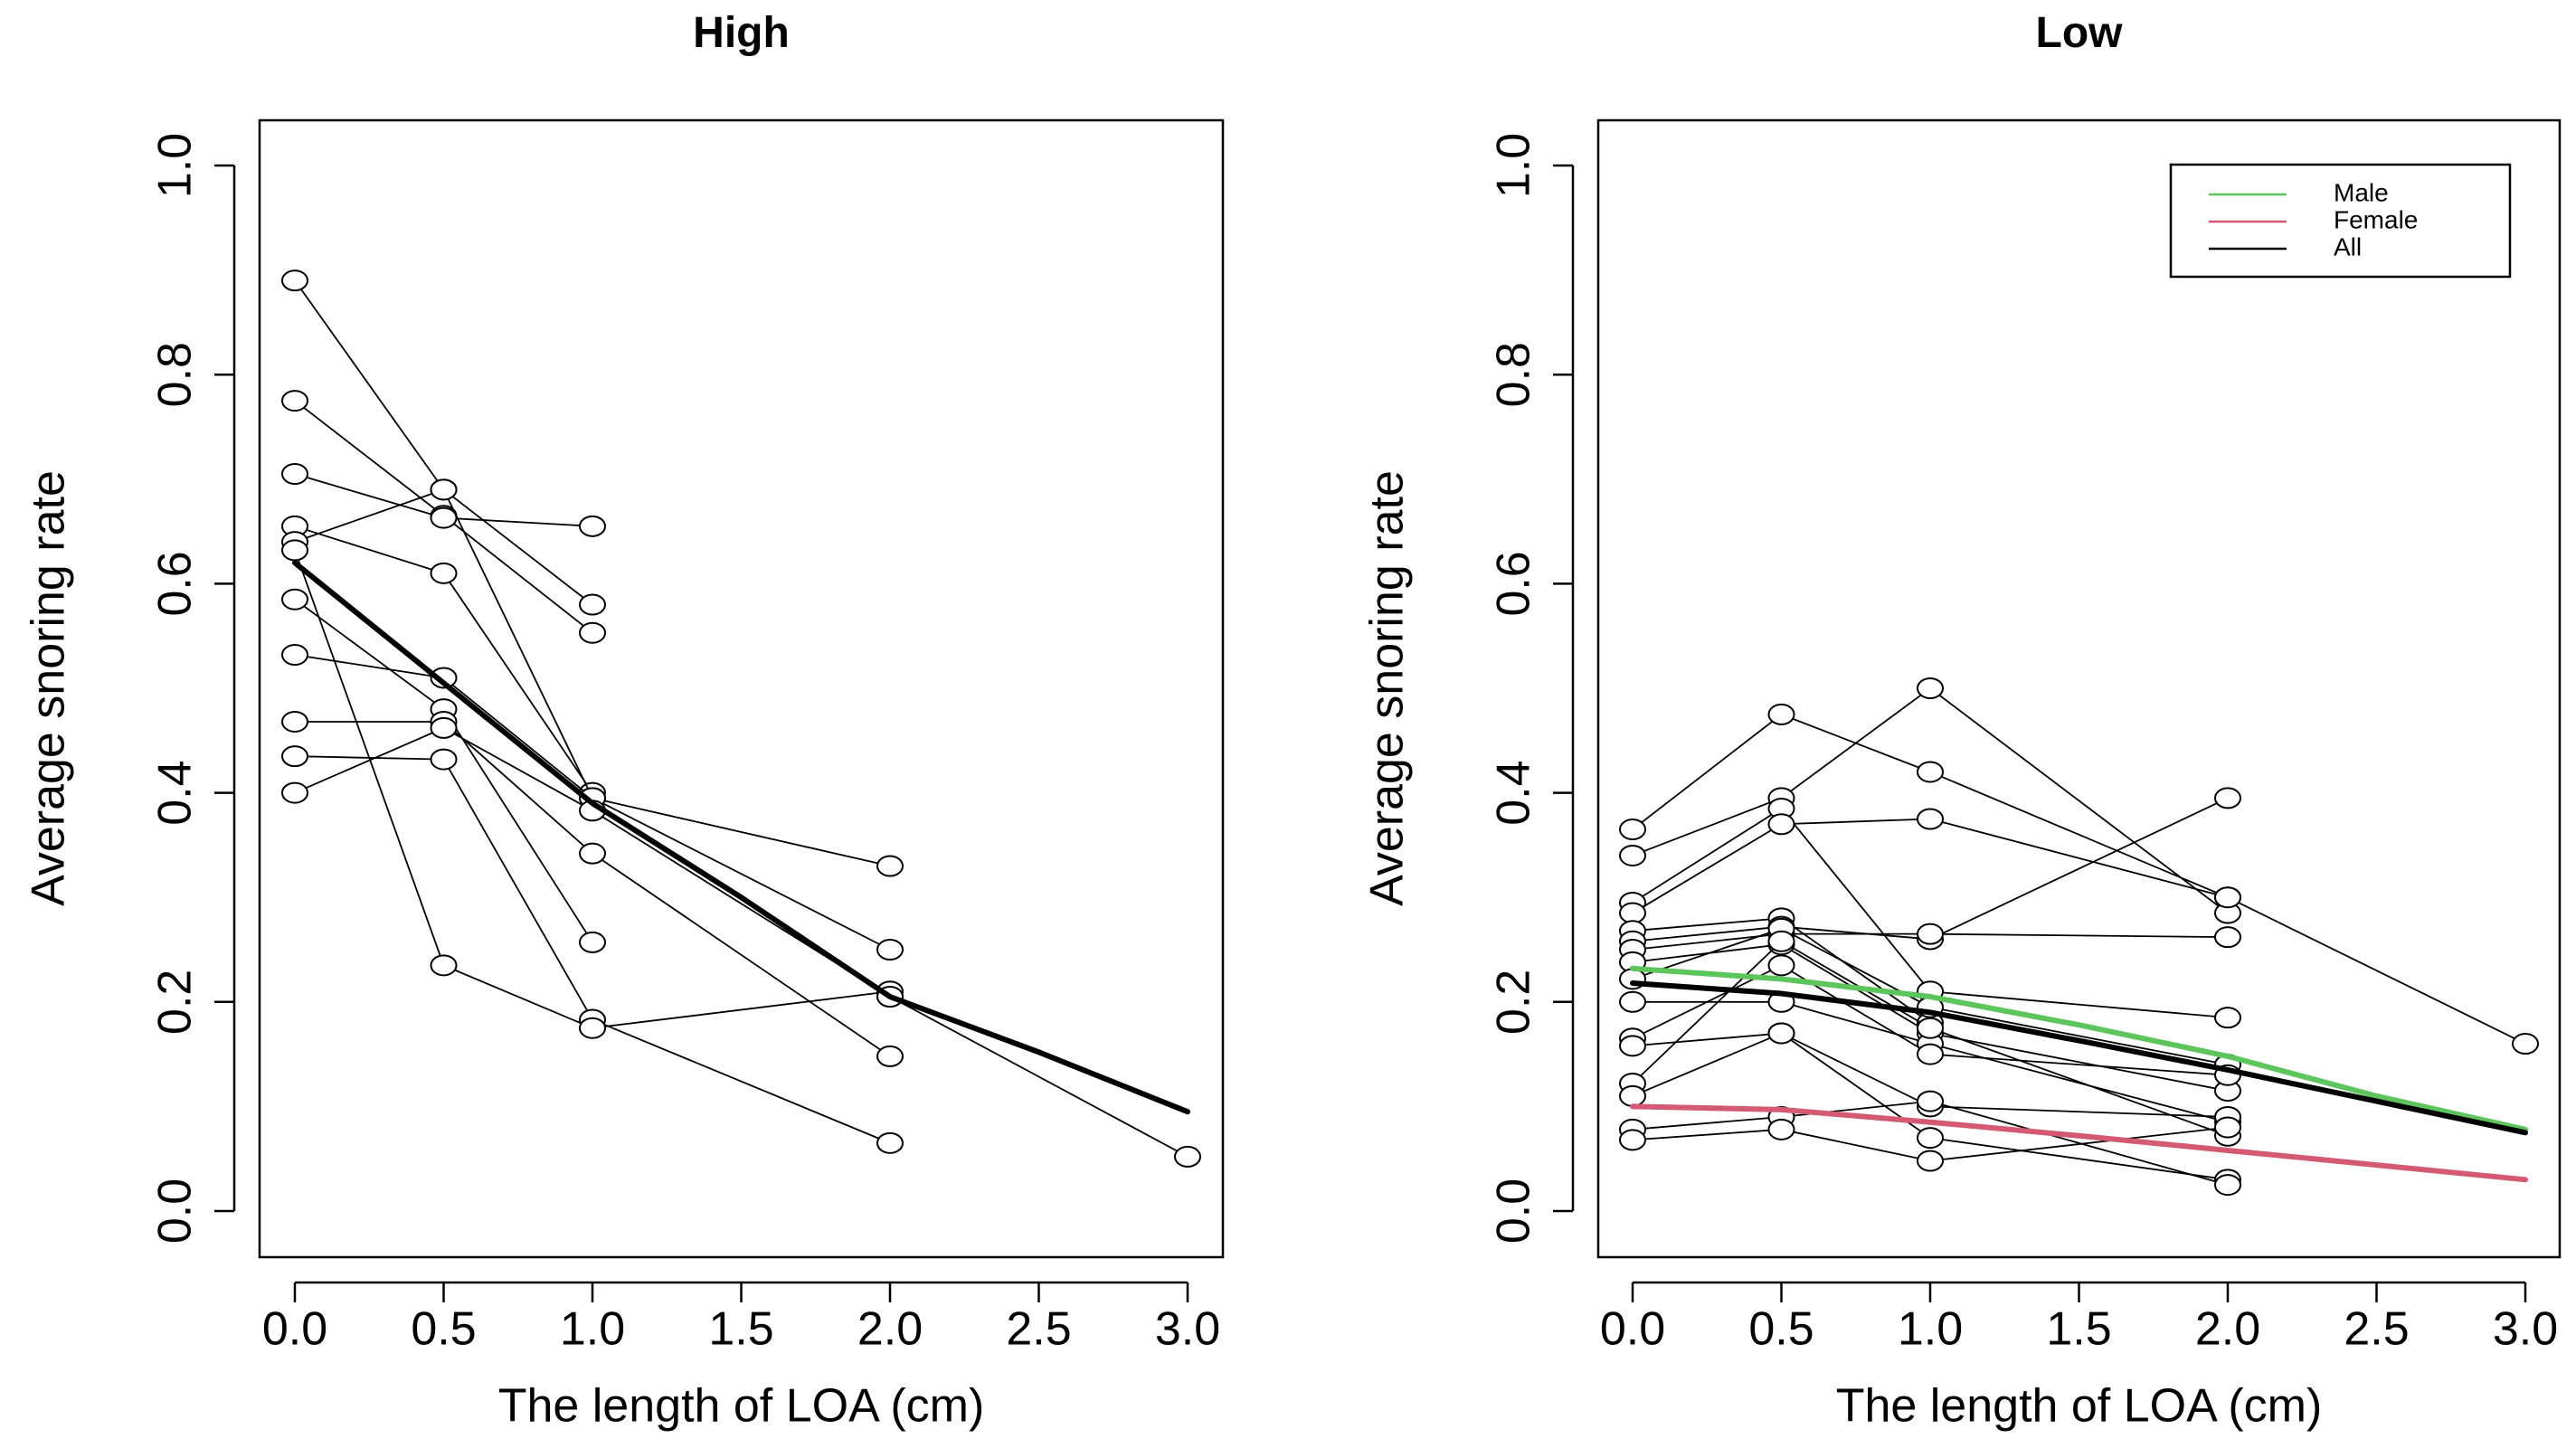 This screenshot has height=1448, width=2576. What do you see at coordinates (1632, 1329) in the screenshot?
I see `panel-1-x-tick-label-0: 0.0` at bounding box center [1632, 1329].